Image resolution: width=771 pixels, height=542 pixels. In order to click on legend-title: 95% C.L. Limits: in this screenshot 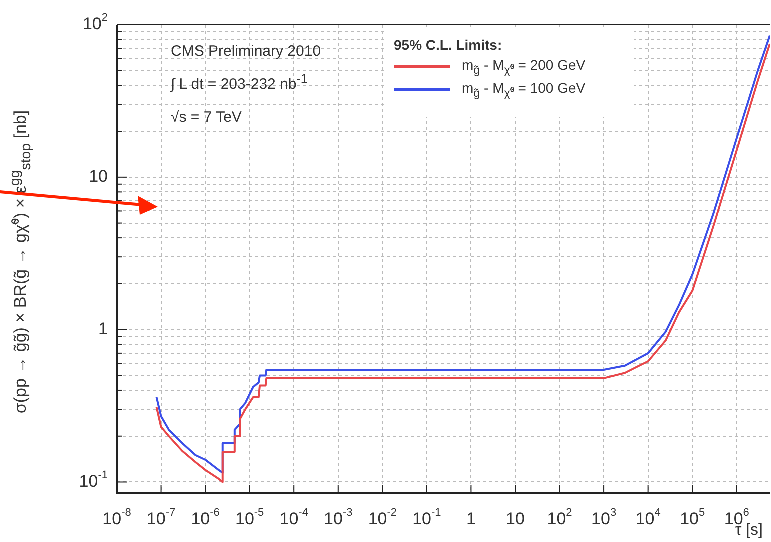, I will do `click(449, 45)`.